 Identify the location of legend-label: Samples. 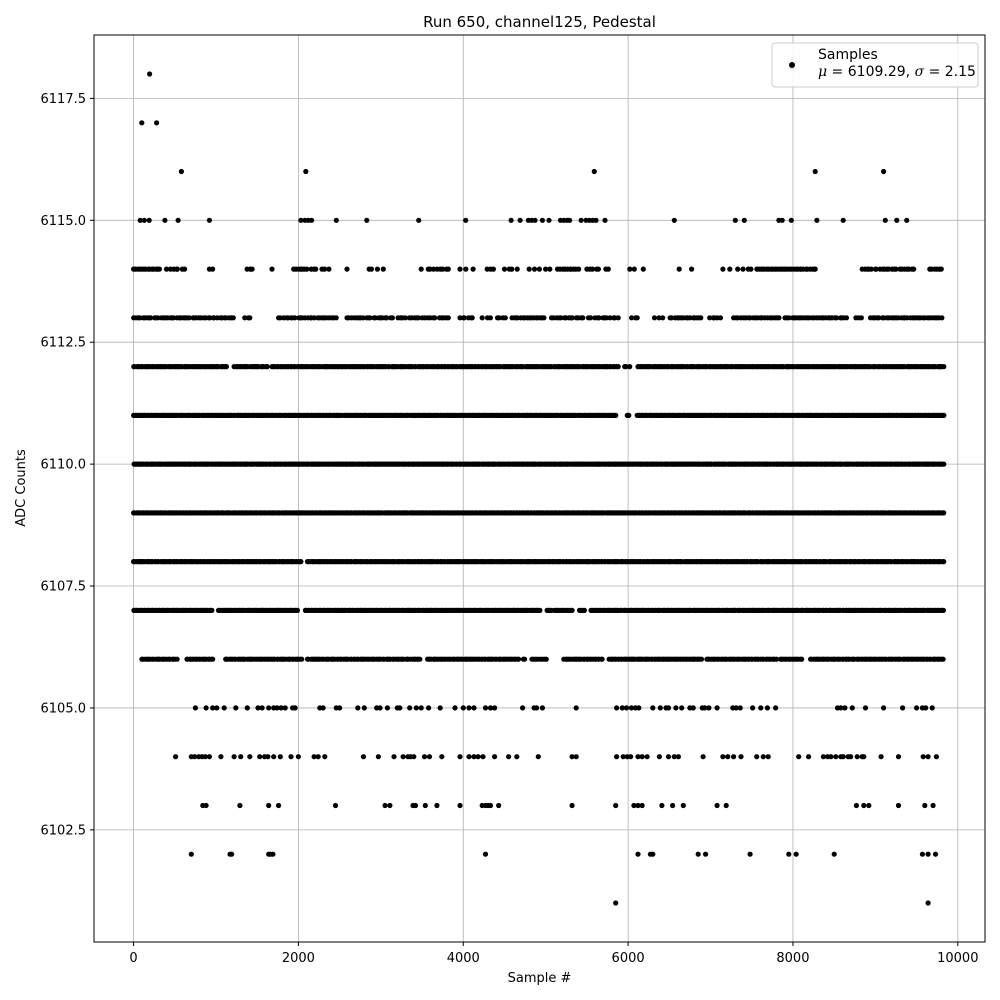
(848, 55).